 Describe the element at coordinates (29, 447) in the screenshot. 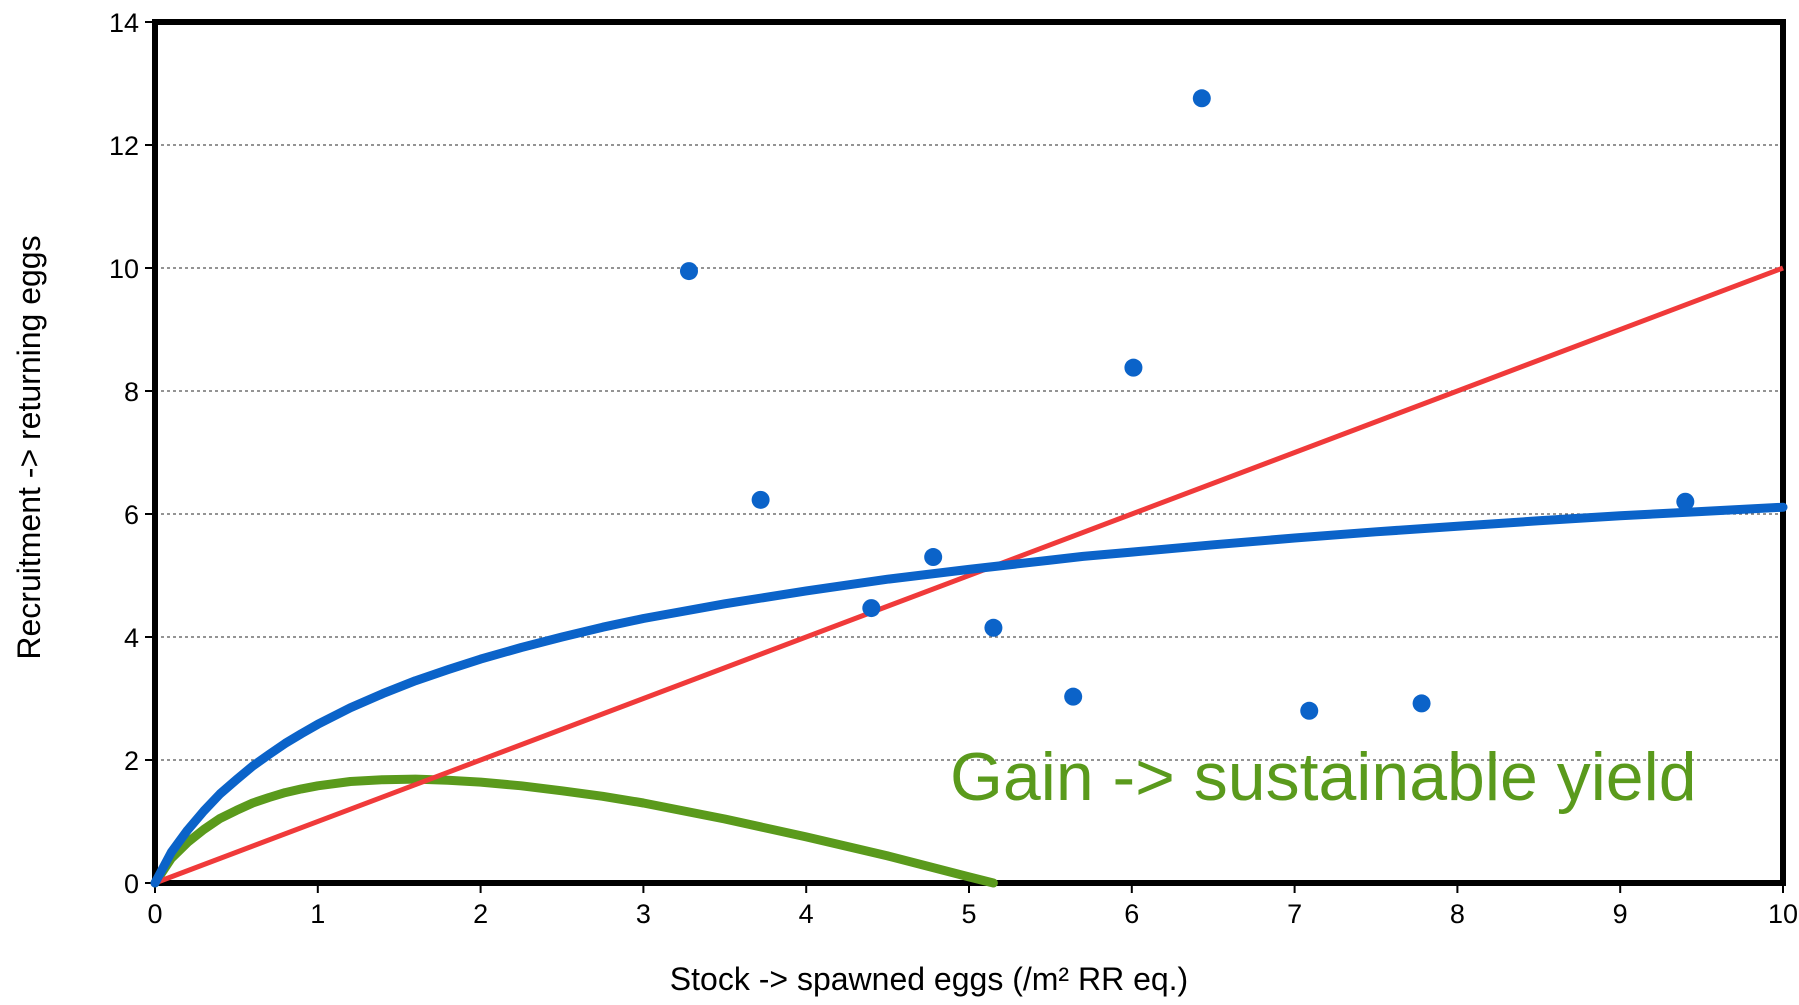

I see `y-axis-label: Recruitment -> returning eggs` at that location.